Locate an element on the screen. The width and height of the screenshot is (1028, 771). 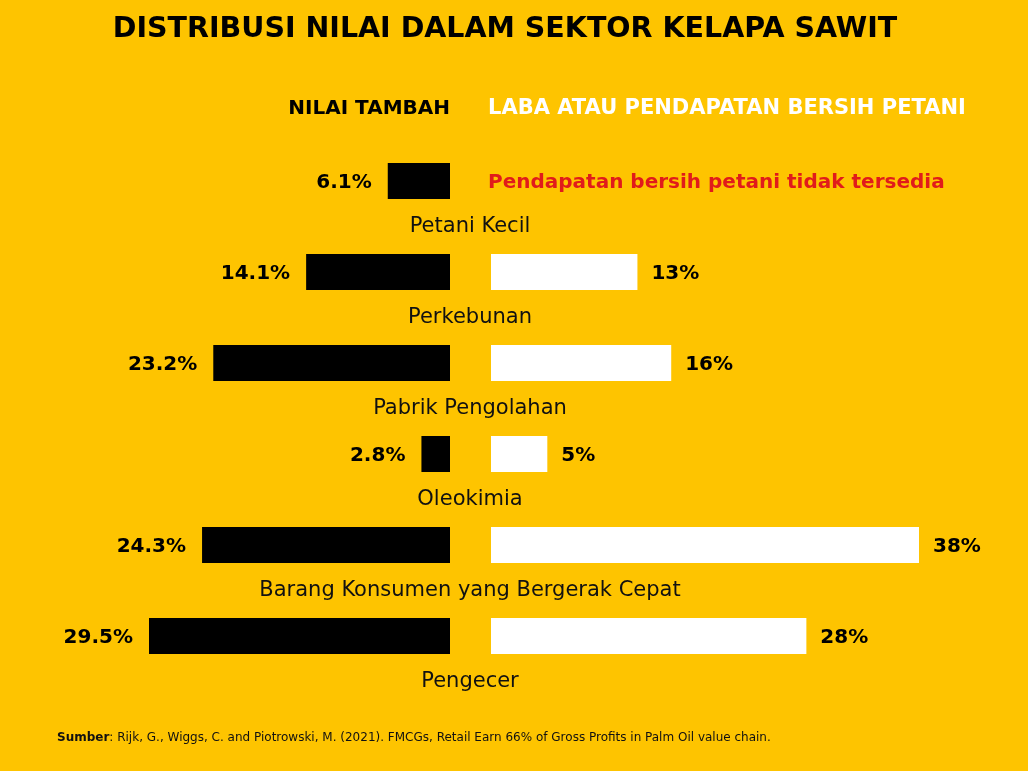
y-tick-label: Barang Konsumen yang Bergerak Cepat is located at coordinates (470, 589).